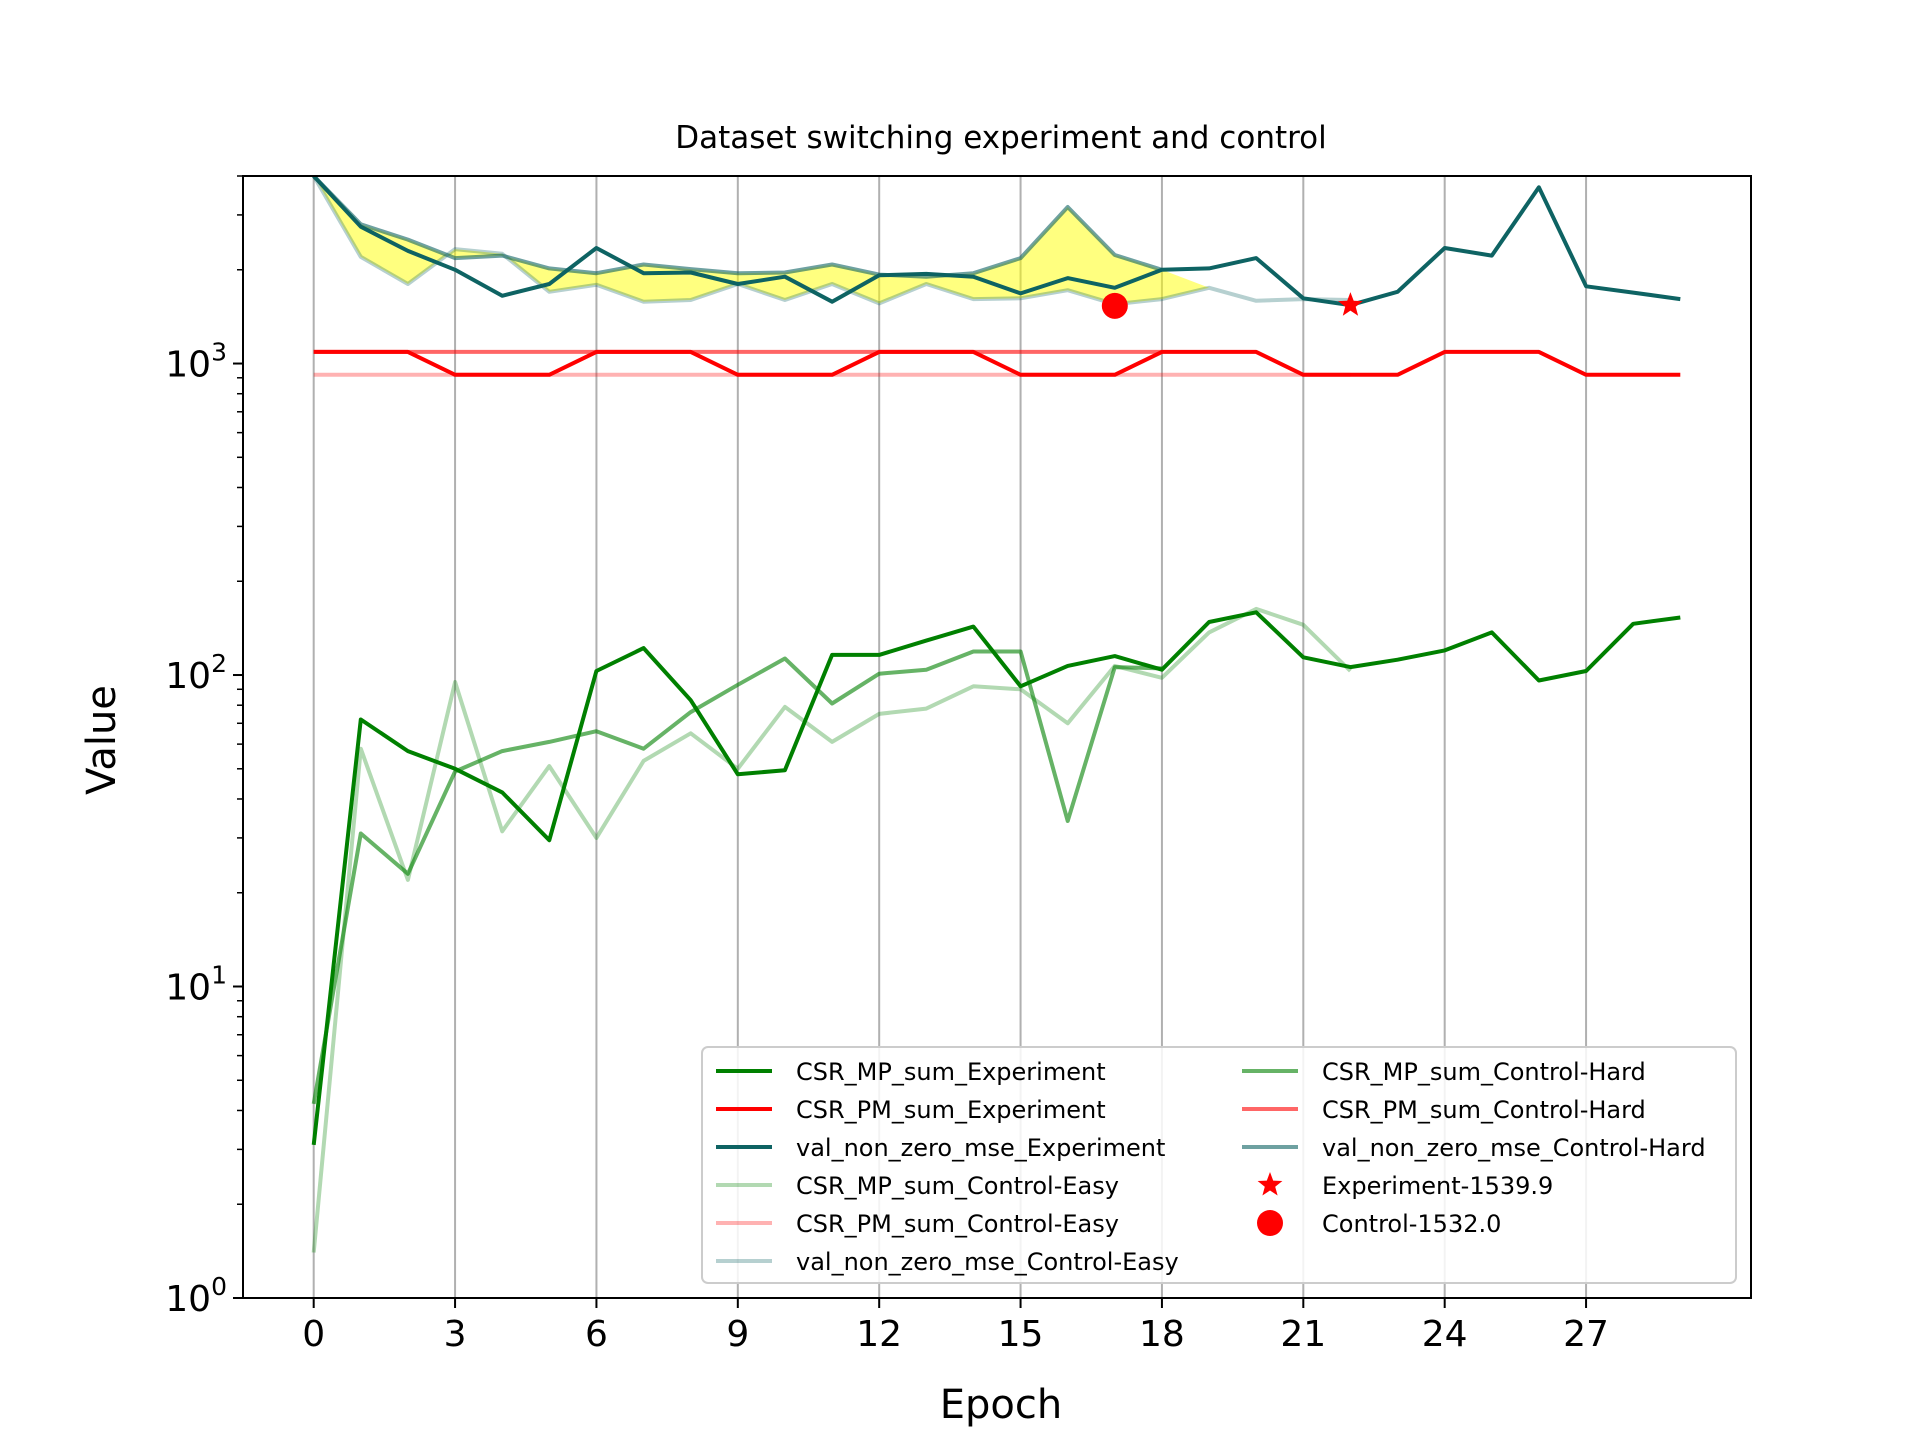 The height and width of the screenshot is (1440, 1920). What do you see at coordinates (951, 1072) in the screenshot?
I see `legend-label-CSR_MP_sum_Experiment: CSR_MP_sum_Experiment` at bounding box center [951, 1072].